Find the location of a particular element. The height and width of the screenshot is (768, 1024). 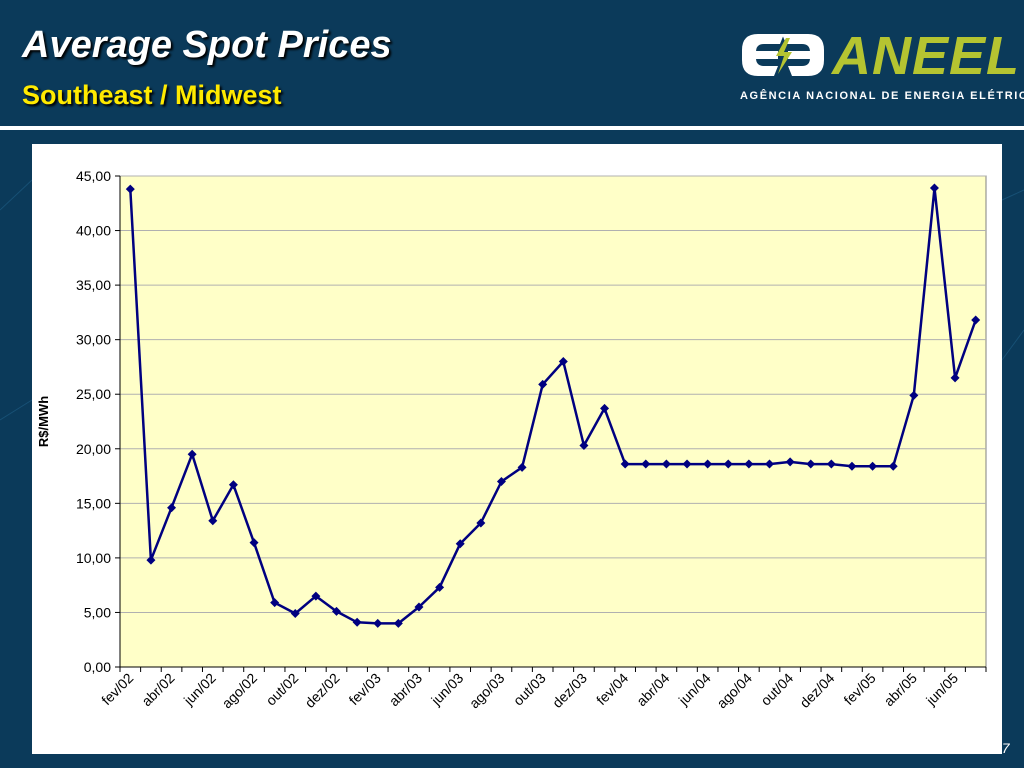

y-tick-label: 30,00 is located at coordinates (93, 340).